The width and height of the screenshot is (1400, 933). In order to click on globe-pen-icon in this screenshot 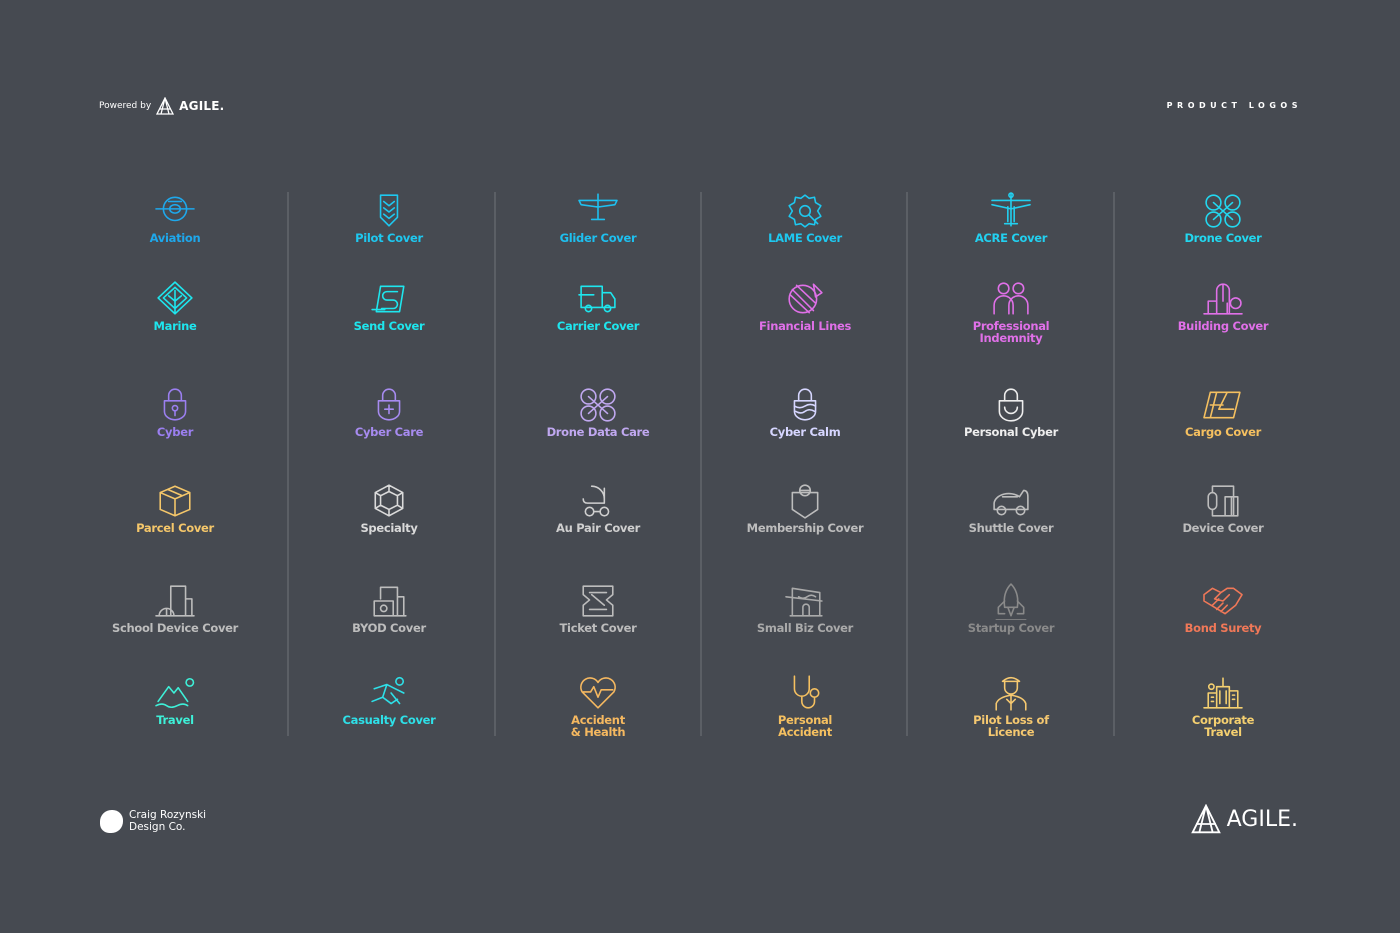, I will do `click(805, 298)`.